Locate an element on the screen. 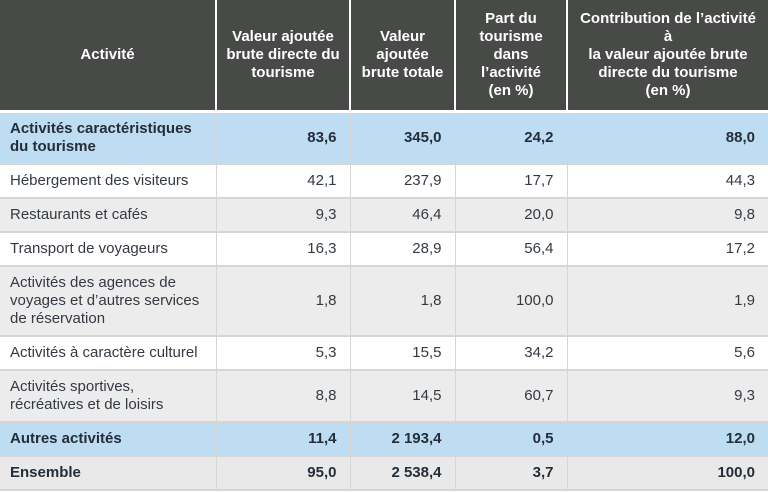  value-cell: 28,9 is located at coordinates (402, 249).